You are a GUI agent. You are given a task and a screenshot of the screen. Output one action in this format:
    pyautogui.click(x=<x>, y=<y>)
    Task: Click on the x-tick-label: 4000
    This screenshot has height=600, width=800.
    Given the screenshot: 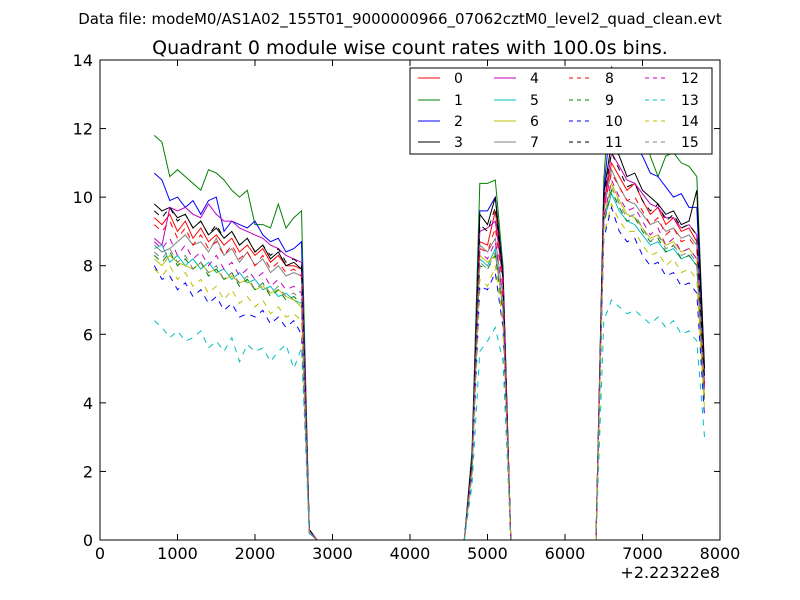 What is the action you would take?
    pyautogui.click(x=410, y=553)
    